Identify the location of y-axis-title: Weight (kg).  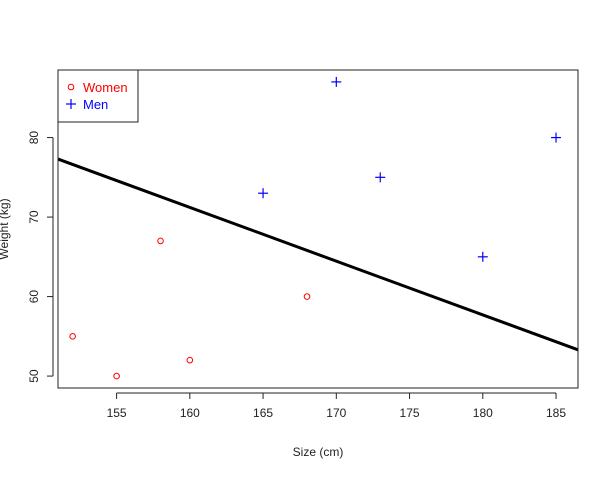
(5, 228).